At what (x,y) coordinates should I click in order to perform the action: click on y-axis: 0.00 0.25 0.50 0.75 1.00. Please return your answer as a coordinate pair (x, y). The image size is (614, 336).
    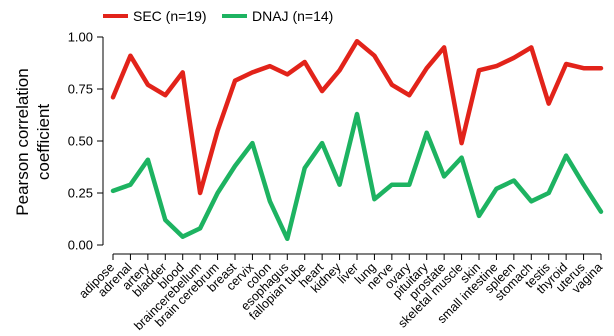
    Looking at the image, I should click on (86, 141).